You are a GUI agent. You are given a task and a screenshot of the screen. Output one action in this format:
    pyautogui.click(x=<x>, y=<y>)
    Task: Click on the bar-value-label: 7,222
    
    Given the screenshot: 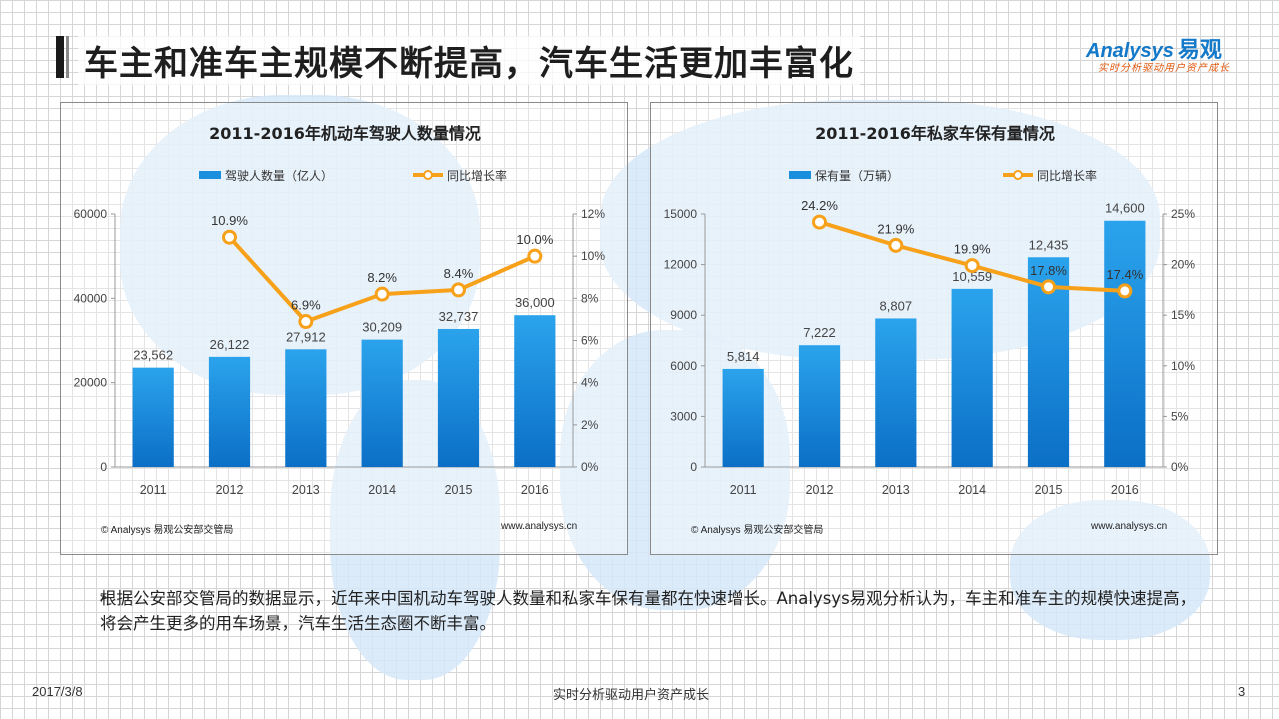 What is the action you would take?
    pyautogui.click(x=819, y=332)
    